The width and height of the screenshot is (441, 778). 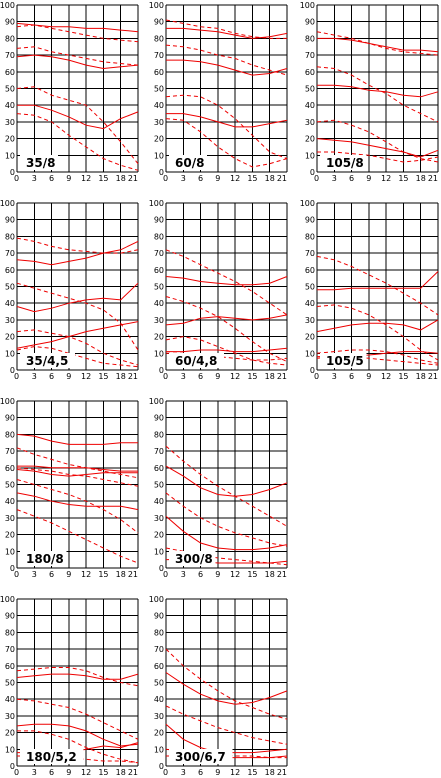 What do you see at coordinates (345, 163) in the screenshot?
I see `panel-label: 105/8` at bounding box center [345, 163].